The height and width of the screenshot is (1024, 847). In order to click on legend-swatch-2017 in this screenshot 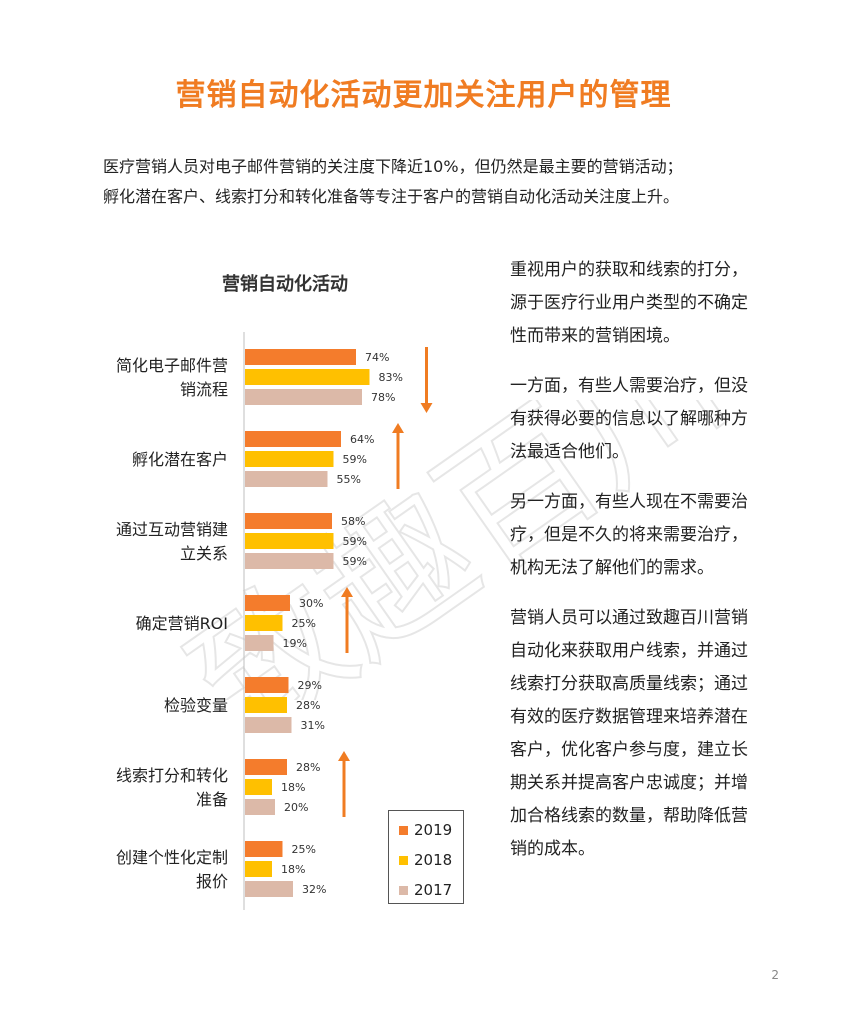, I will do `click(403, 890)`.